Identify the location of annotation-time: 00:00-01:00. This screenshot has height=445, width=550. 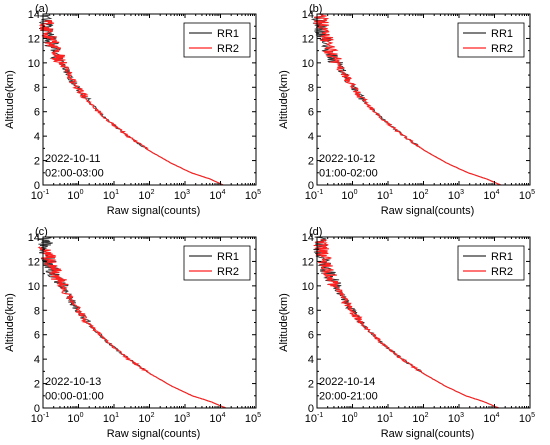
(74, 396).